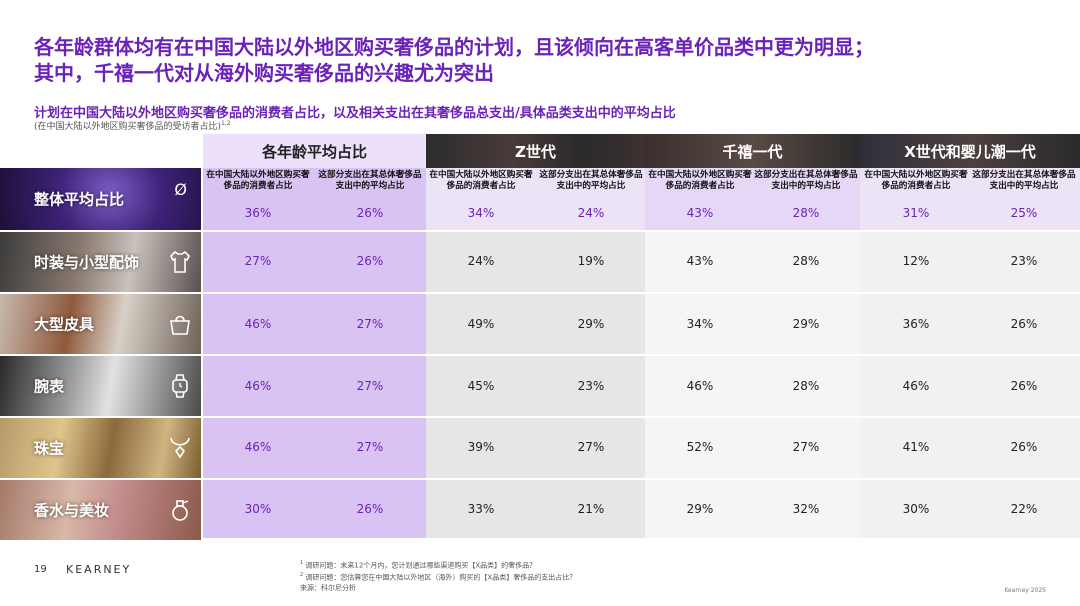 The width and height of the screenshot is (1080, 606). Describe the element at coordinates (180, 386) in the screenshot. I see `watch-icon` at that location.